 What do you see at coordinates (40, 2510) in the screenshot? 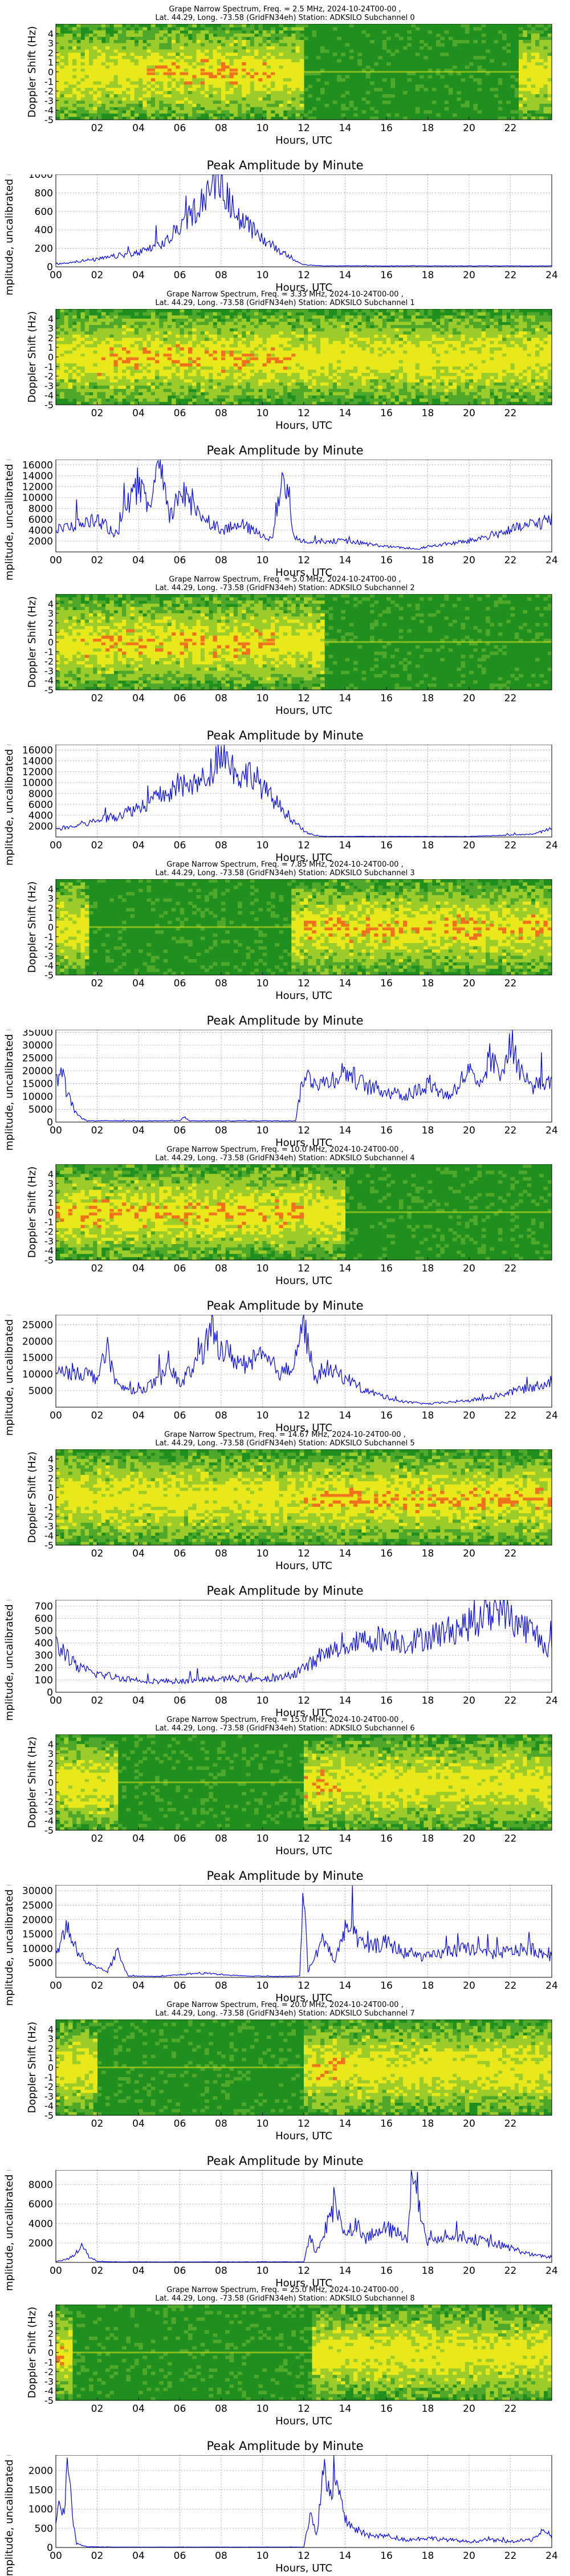
I see `amplitude-ytick-label: 1000` at bounding box center [40, 2510].